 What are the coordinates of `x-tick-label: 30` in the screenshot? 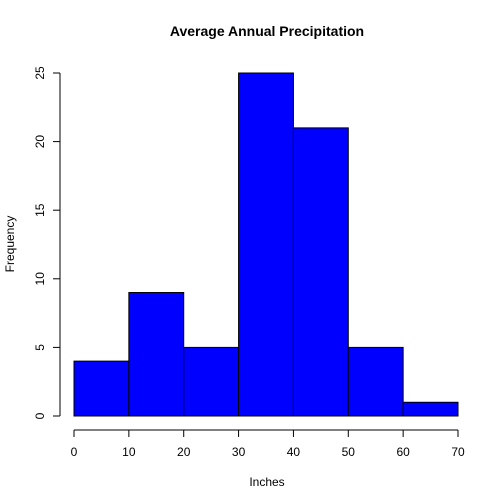 It's located at (239, 452).